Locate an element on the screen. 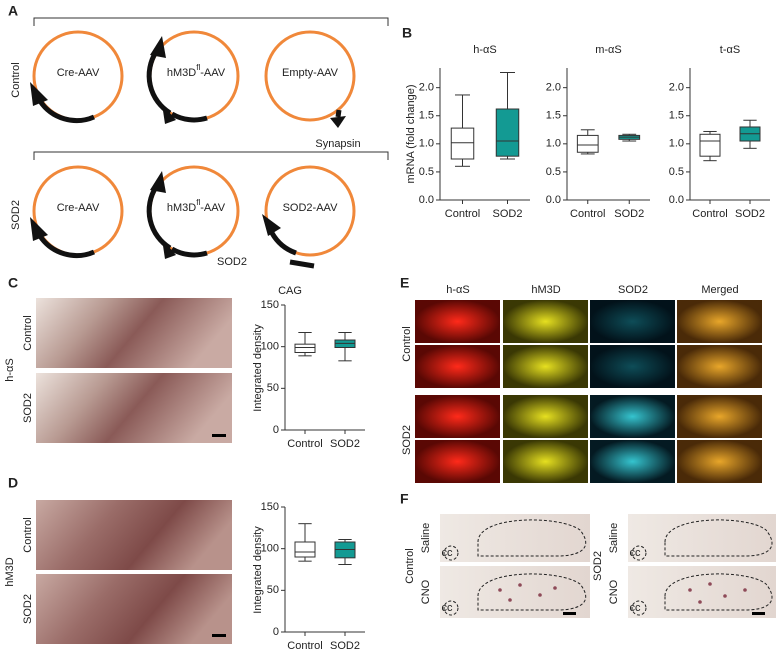 This screenshot has width=780, height=653. row-label: h-αS is located at coordinates (10, 369).